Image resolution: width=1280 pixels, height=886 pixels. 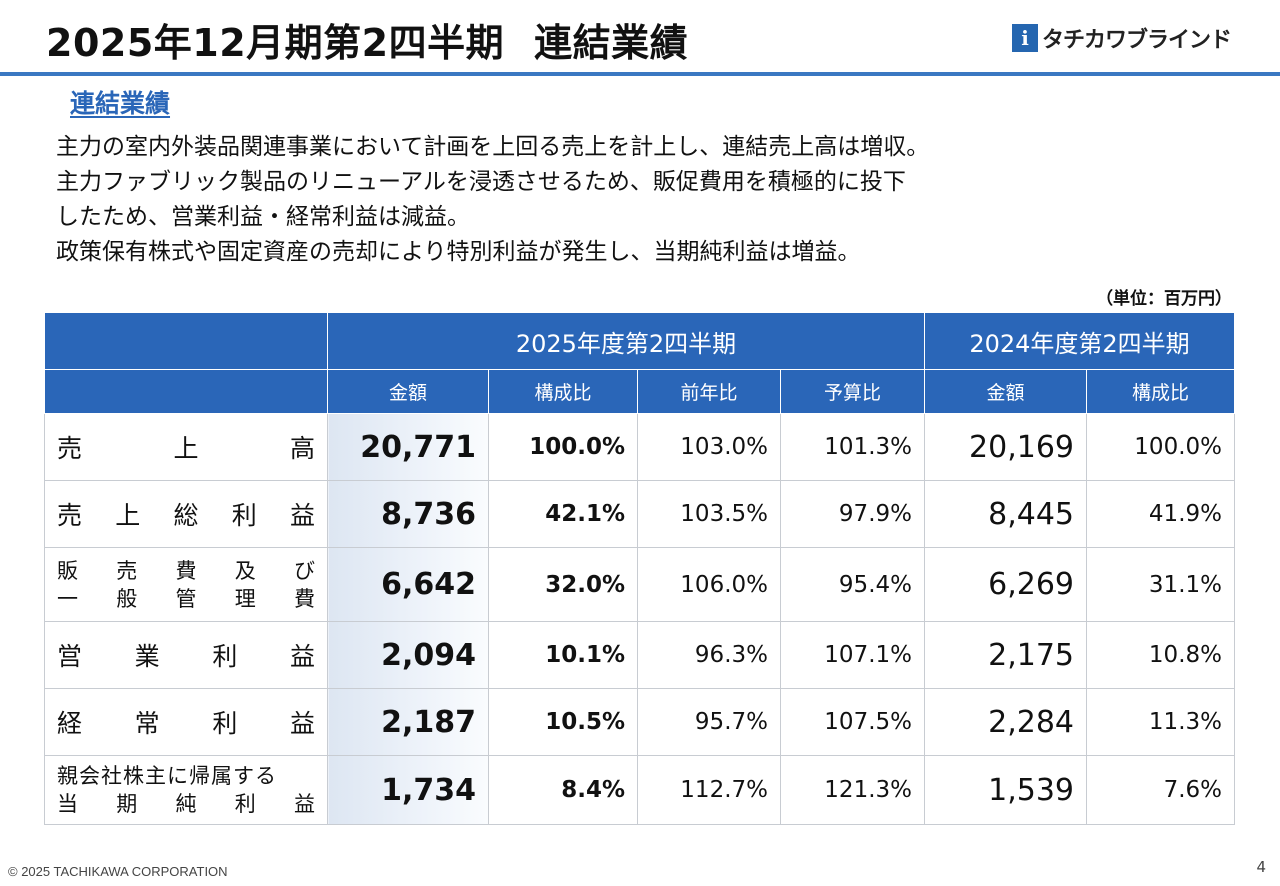 I want to click on prior-amount-cell: 20,169, so click(x=1005, y=447).